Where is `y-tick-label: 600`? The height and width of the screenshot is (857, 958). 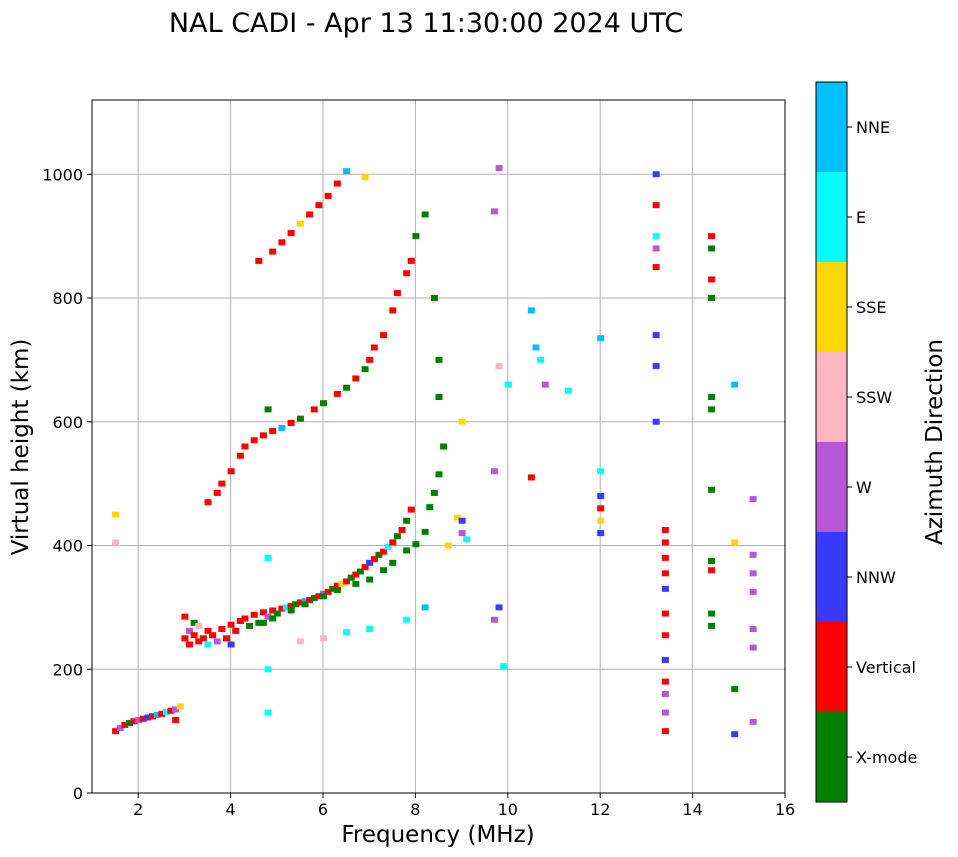
y-tick-label: 600 is located at coordinates (67, 422).